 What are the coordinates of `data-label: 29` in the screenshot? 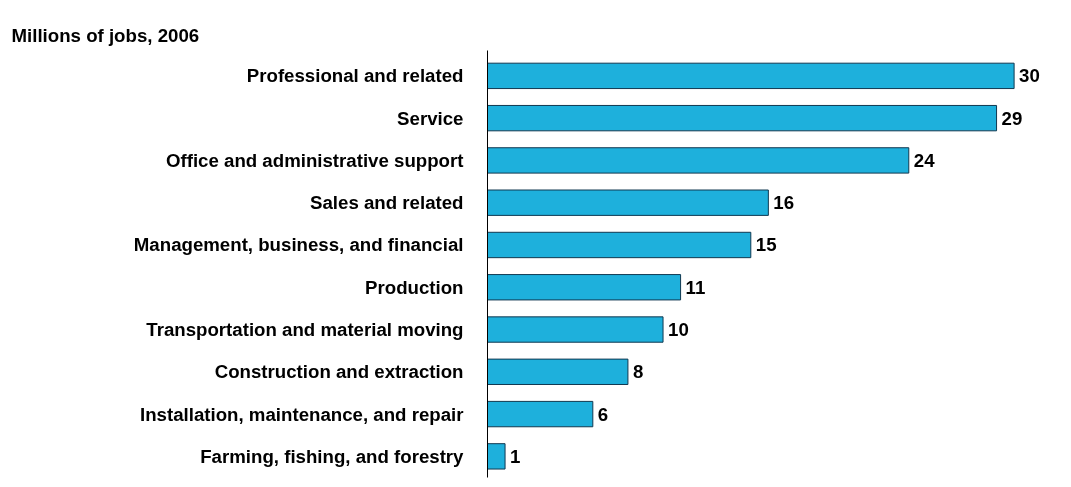 It's located at (1012, 118).